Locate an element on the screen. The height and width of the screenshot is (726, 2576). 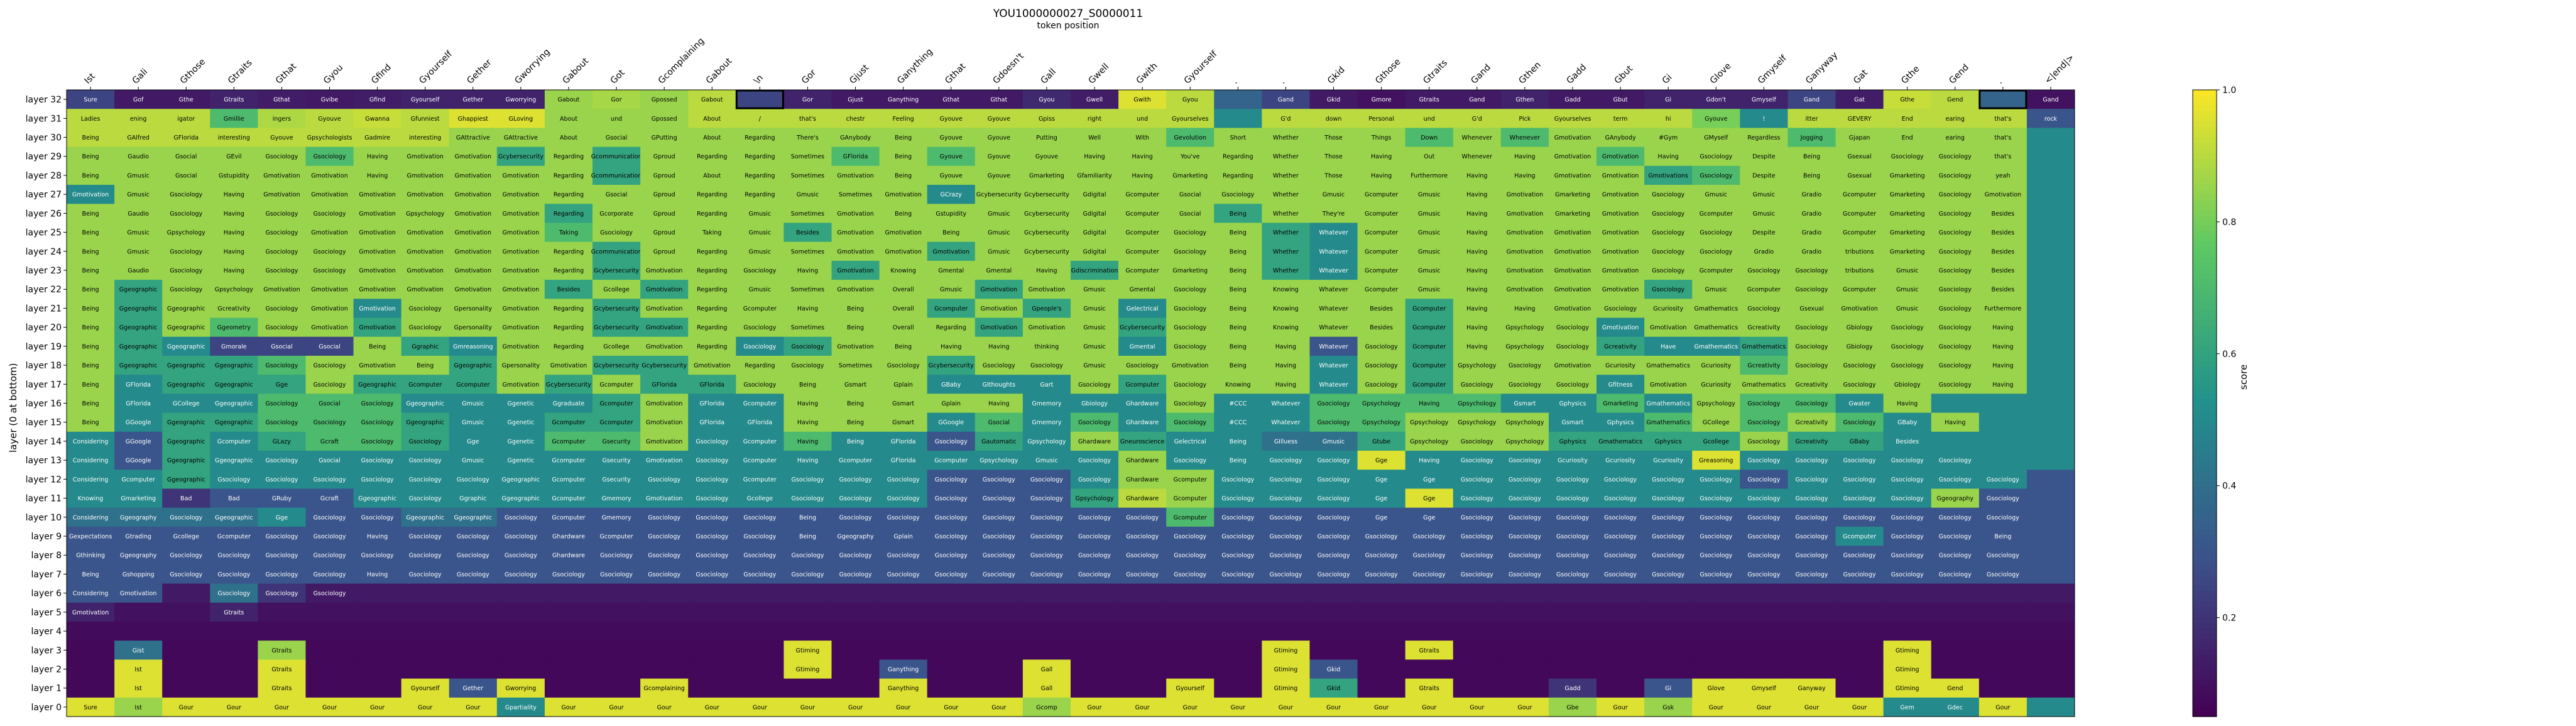
cell-label: GRuby is located at coordinates (282, 498).